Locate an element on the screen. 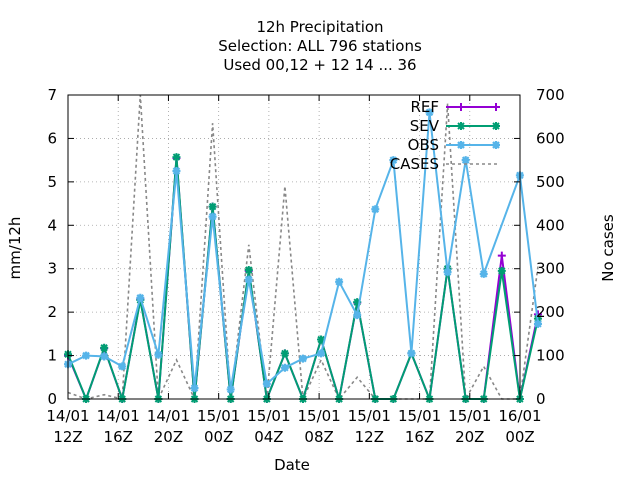 The image size is (640, 480). y2-tick-label: 300 is located at coordinates (550, 269).